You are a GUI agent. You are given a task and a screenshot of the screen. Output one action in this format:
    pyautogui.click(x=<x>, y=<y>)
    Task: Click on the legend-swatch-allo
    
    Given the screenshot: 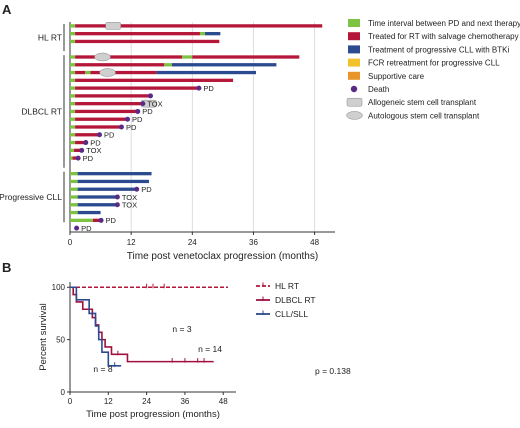 What is the action you would take?
    pyautogui.click(x=354, y=102)
    